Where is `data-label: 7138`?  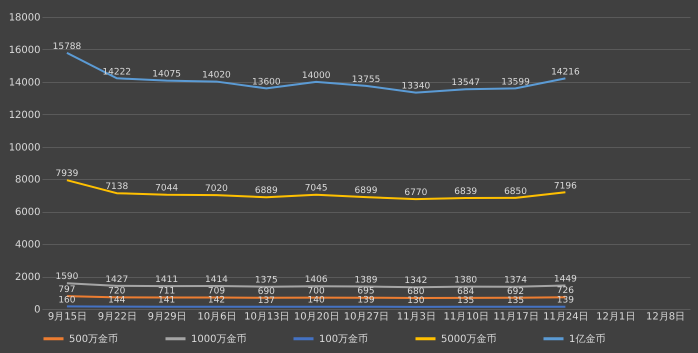
data-label: 7138 is located at coordinates (116, 187).